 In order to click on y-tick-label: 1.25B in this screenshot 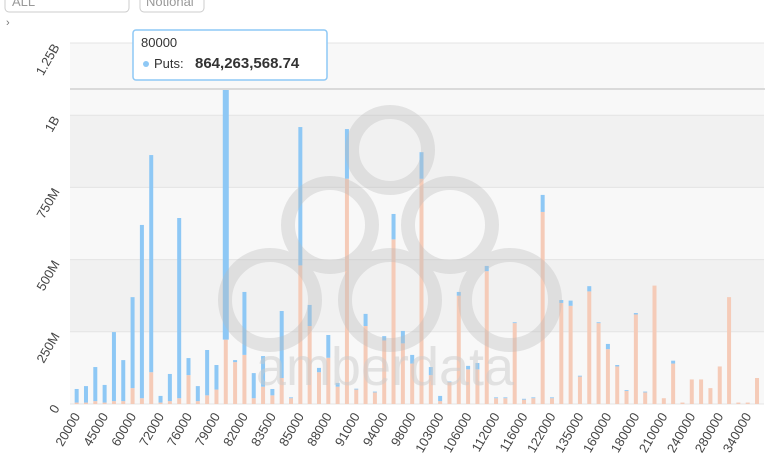, I will do `click(48, 59)`.